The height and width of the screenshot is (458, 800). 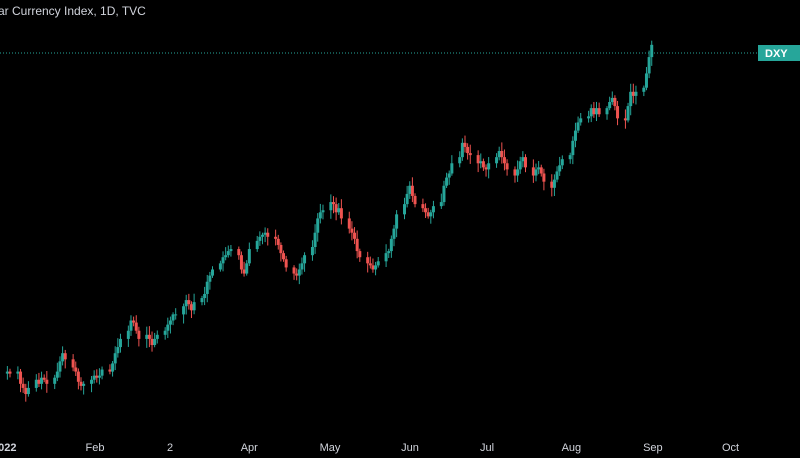 I want to click on x-tick-label: Apr, so click(x=249, y=448).